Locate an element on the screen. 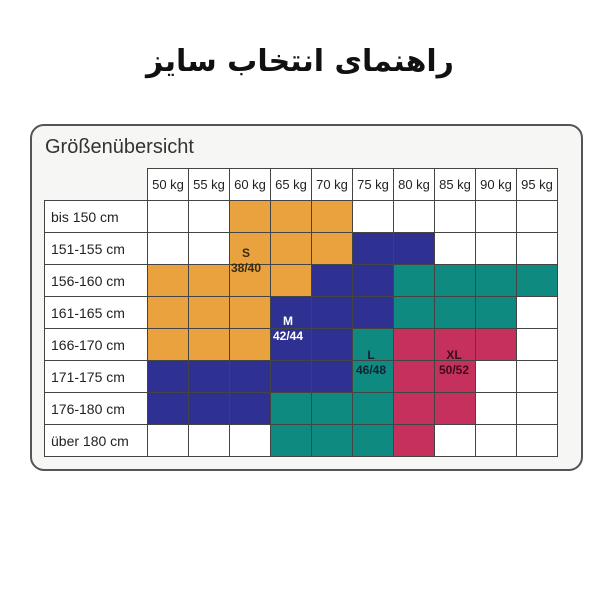 The image size is (600, 600). size-label-l: L 46/48 is located at coordinates (371, 363).